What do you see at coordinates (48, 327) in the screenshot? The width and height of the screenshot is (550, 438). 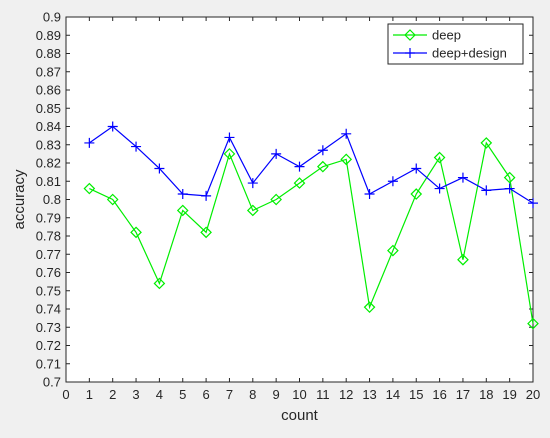 I see `y-tick-label: 0.73` at bounding box center [48, 327].